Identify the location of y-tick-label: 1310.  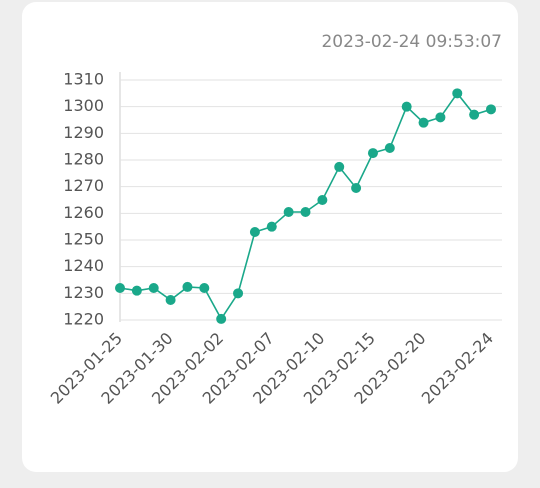
(83, 79).